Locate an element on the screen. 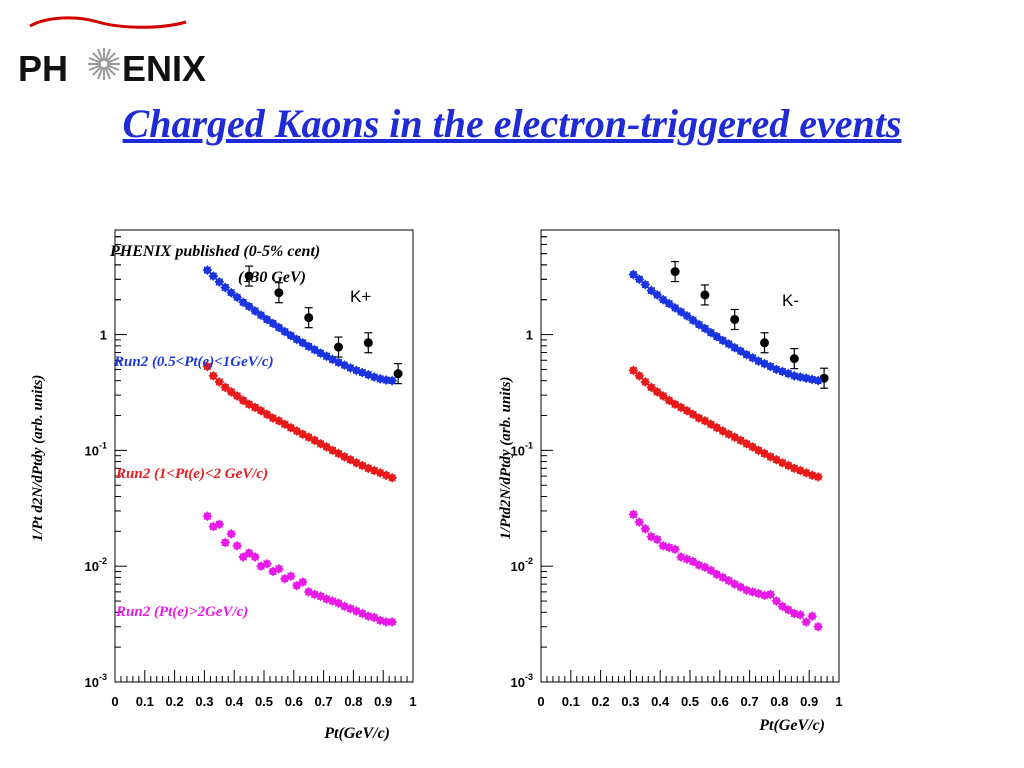 The height and width of the screenshot is (768, 1024). y-tick-exp: -2 is located at coordinates (103, 561).